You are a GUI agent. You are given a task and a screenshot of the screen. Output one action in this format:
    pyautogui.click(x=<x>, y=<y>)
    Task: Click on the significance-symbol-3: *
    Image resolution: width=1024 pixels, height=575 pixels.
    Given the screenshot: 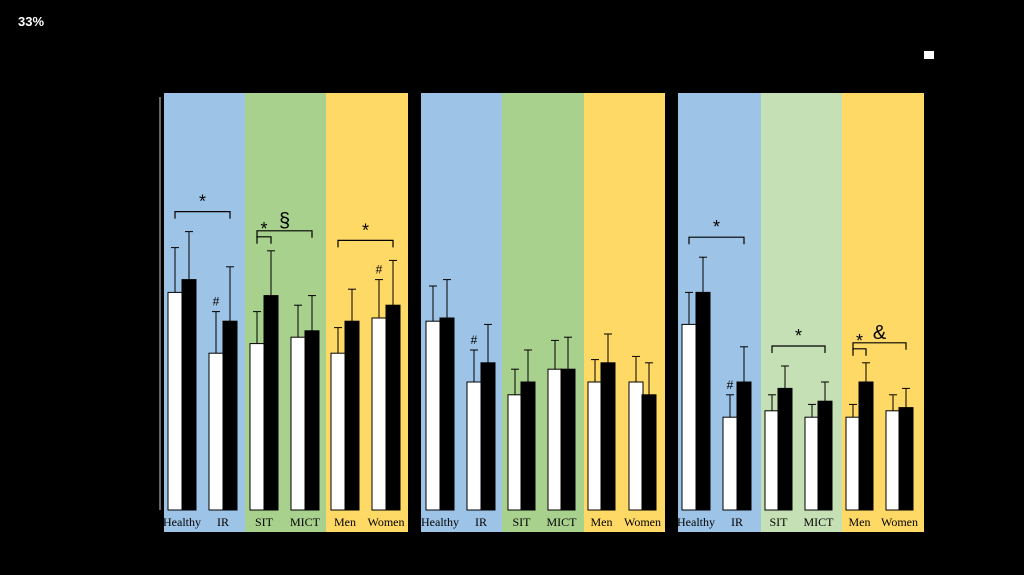 What is the action you would take?
    pyautogui.click(x=798, y=336)
    